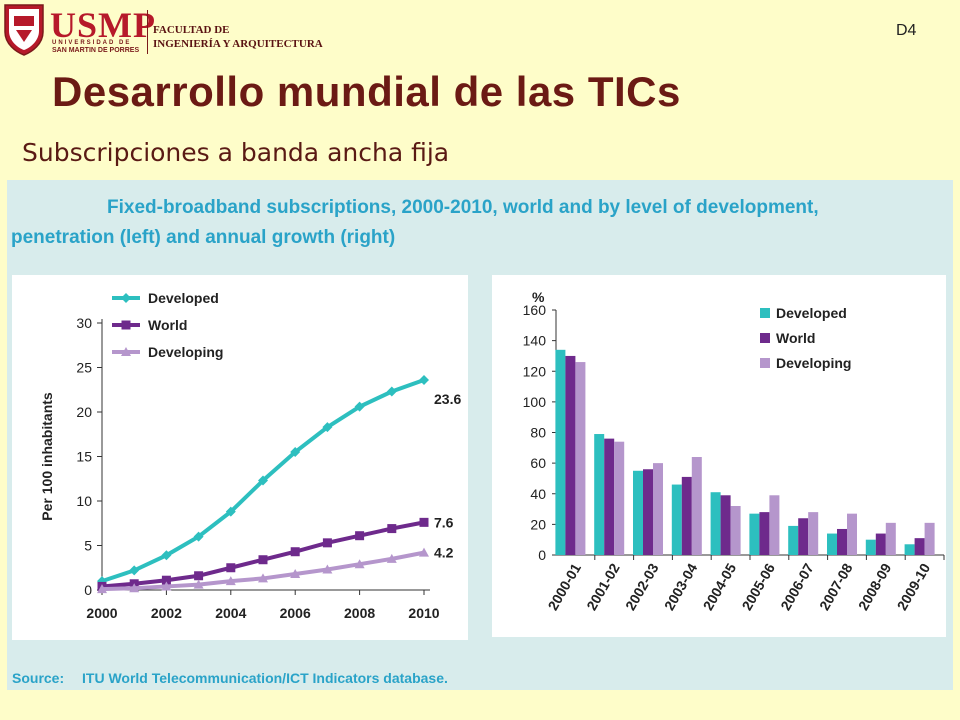 This screenshot has height=720, width=960. I want to click on y-tick-label: 40, so click(538, 494).